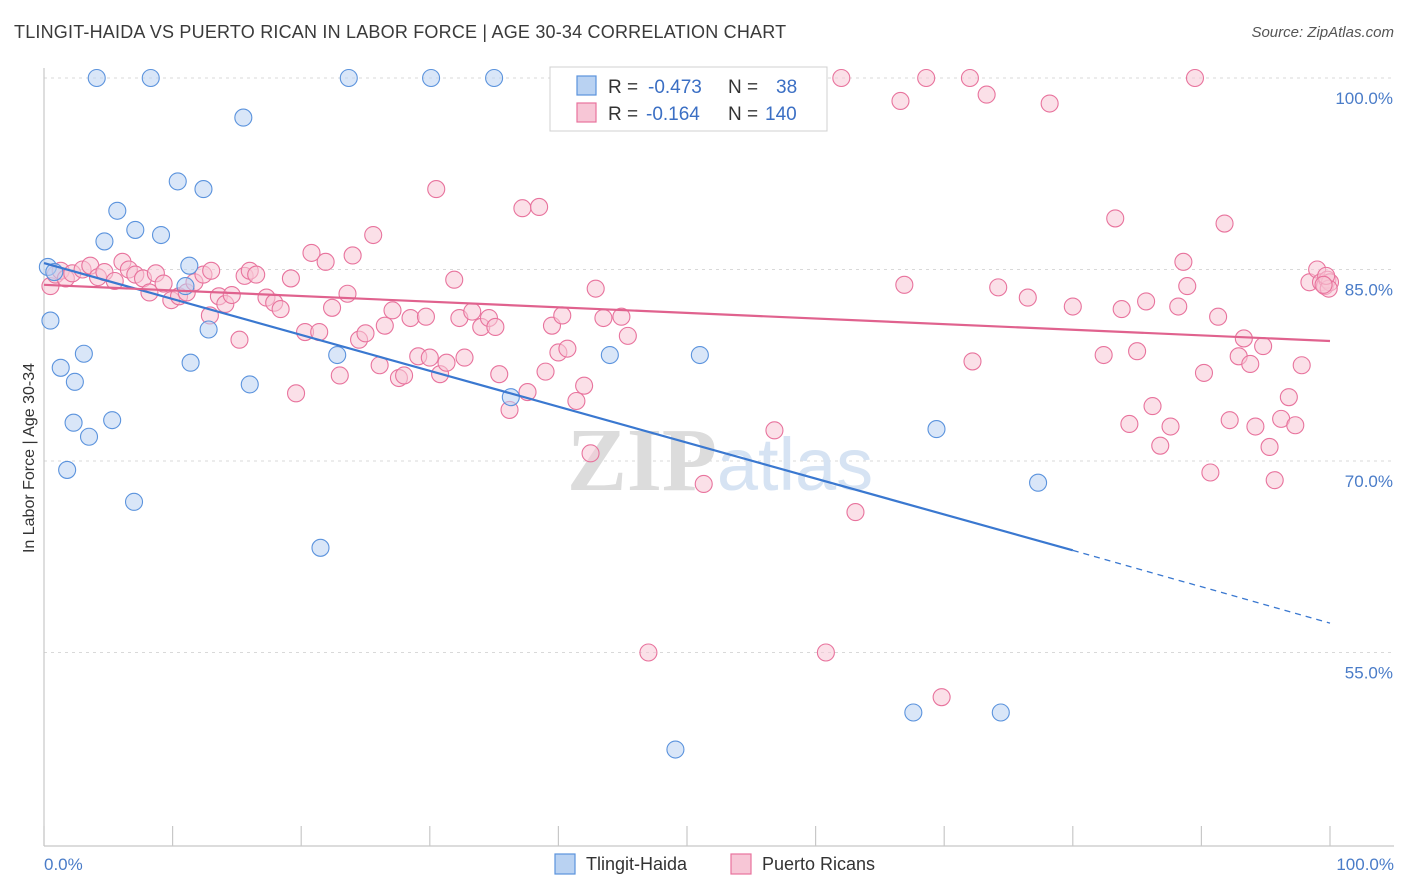 This screenshot has height=892, width=1406. What do you see at coordinates (1365, 864) in the screenshot?
I see `x-tick-label-max: 100.0%` at bounding box center [1365, 864].